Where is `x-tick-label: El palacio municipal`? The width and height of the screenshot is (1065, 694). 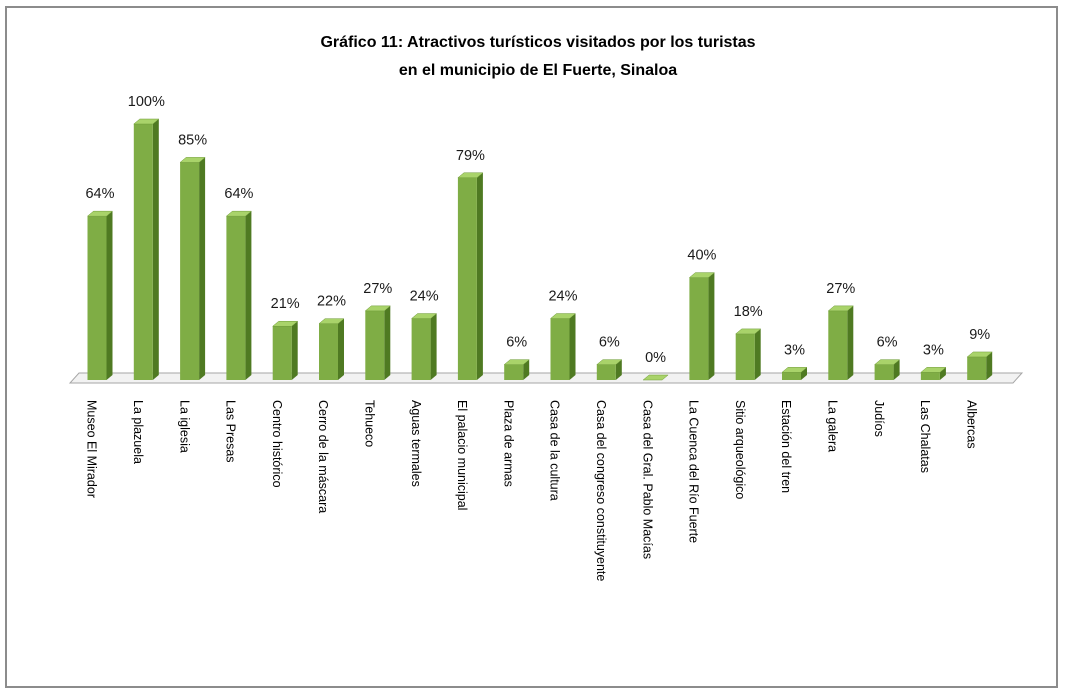 x-tick-label: El palacio municipal is located at coordinates (462, 455).